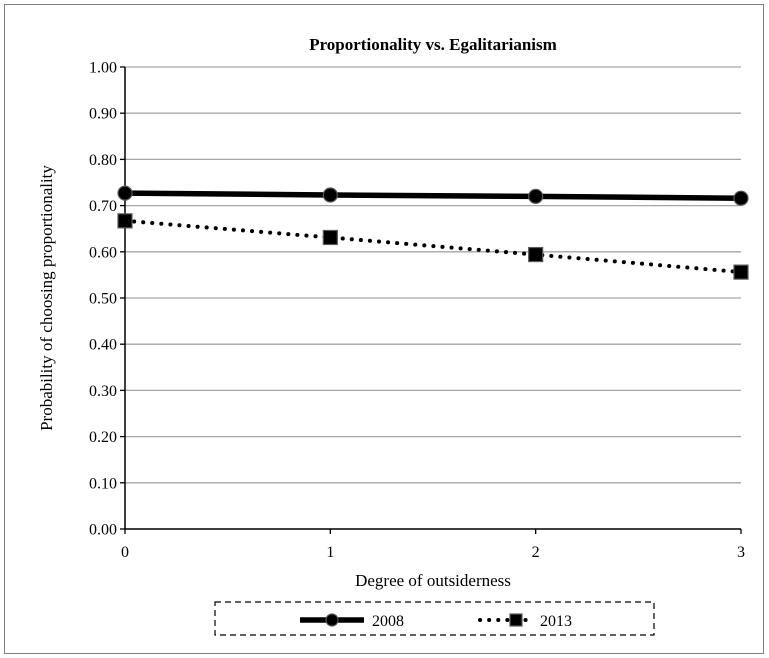 The image size is (769, 658). I want to click on legend-entry-2013: 2013, so click(525, 621).